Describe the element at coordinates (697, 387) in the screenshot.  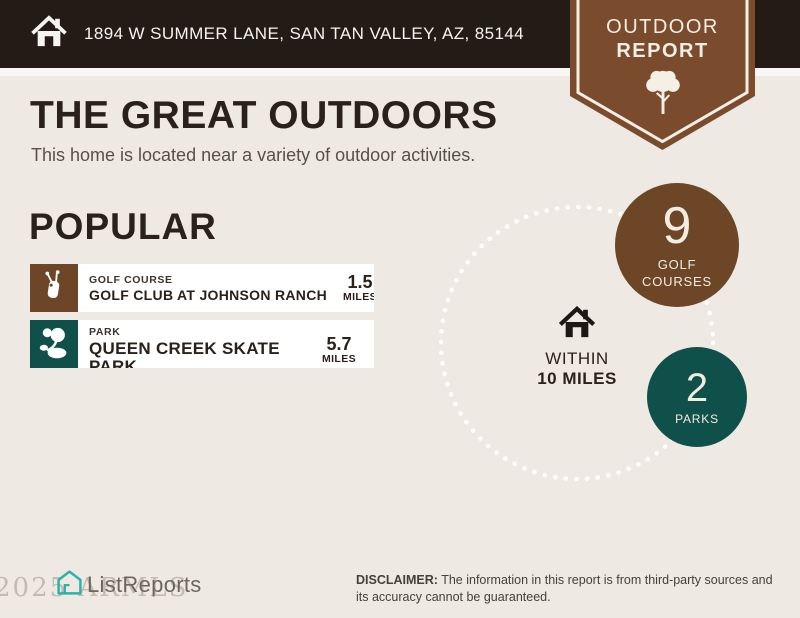
I see `parks-count: 2` at that location.